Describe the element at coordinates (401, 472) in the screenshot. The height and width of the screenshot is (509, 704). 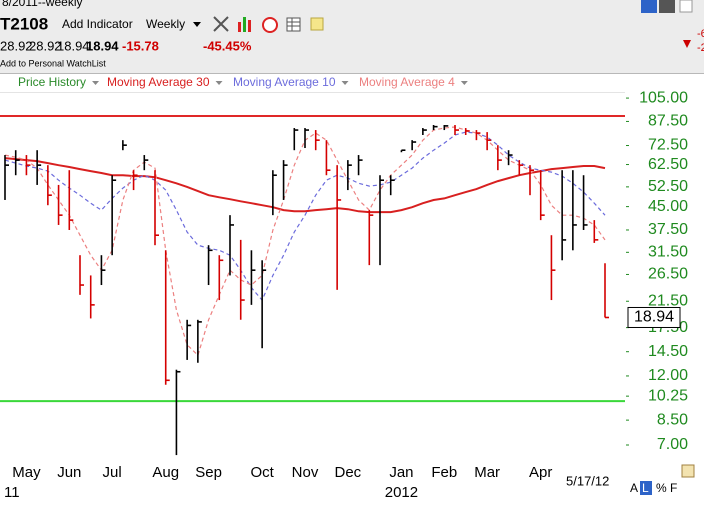
I see `x-tick-label: Jan` at that location.